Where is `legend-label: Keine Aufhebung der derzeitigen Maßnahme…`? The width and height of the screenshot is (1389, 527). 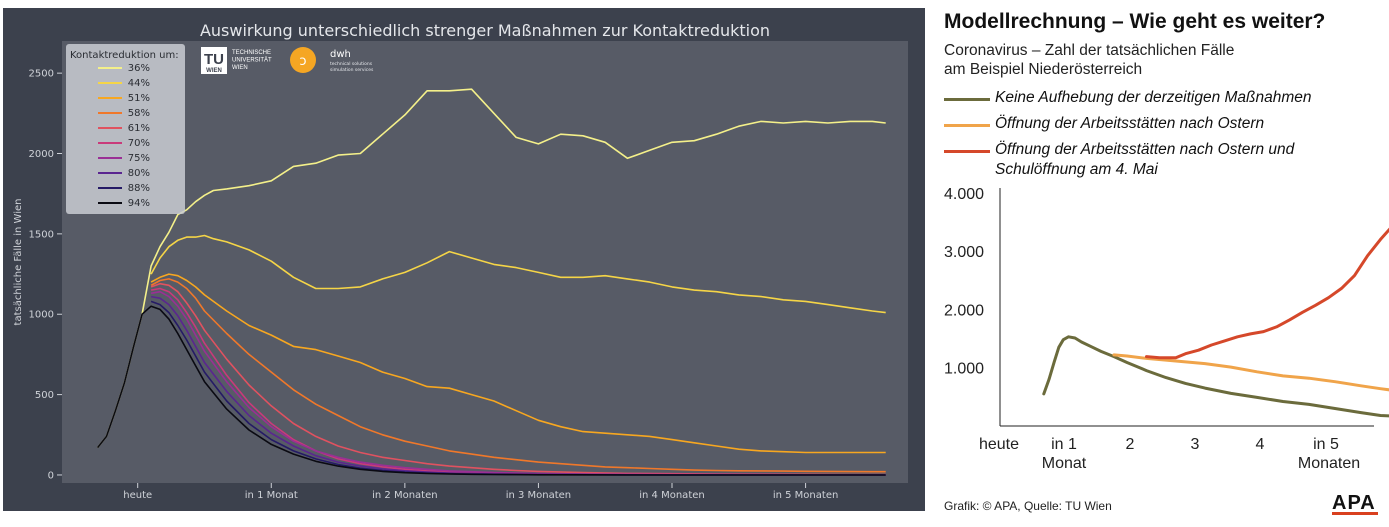 legend-label: Keine Aufhebung der derzeitigen Maßnahme… is located at coordinates (1153, 98).